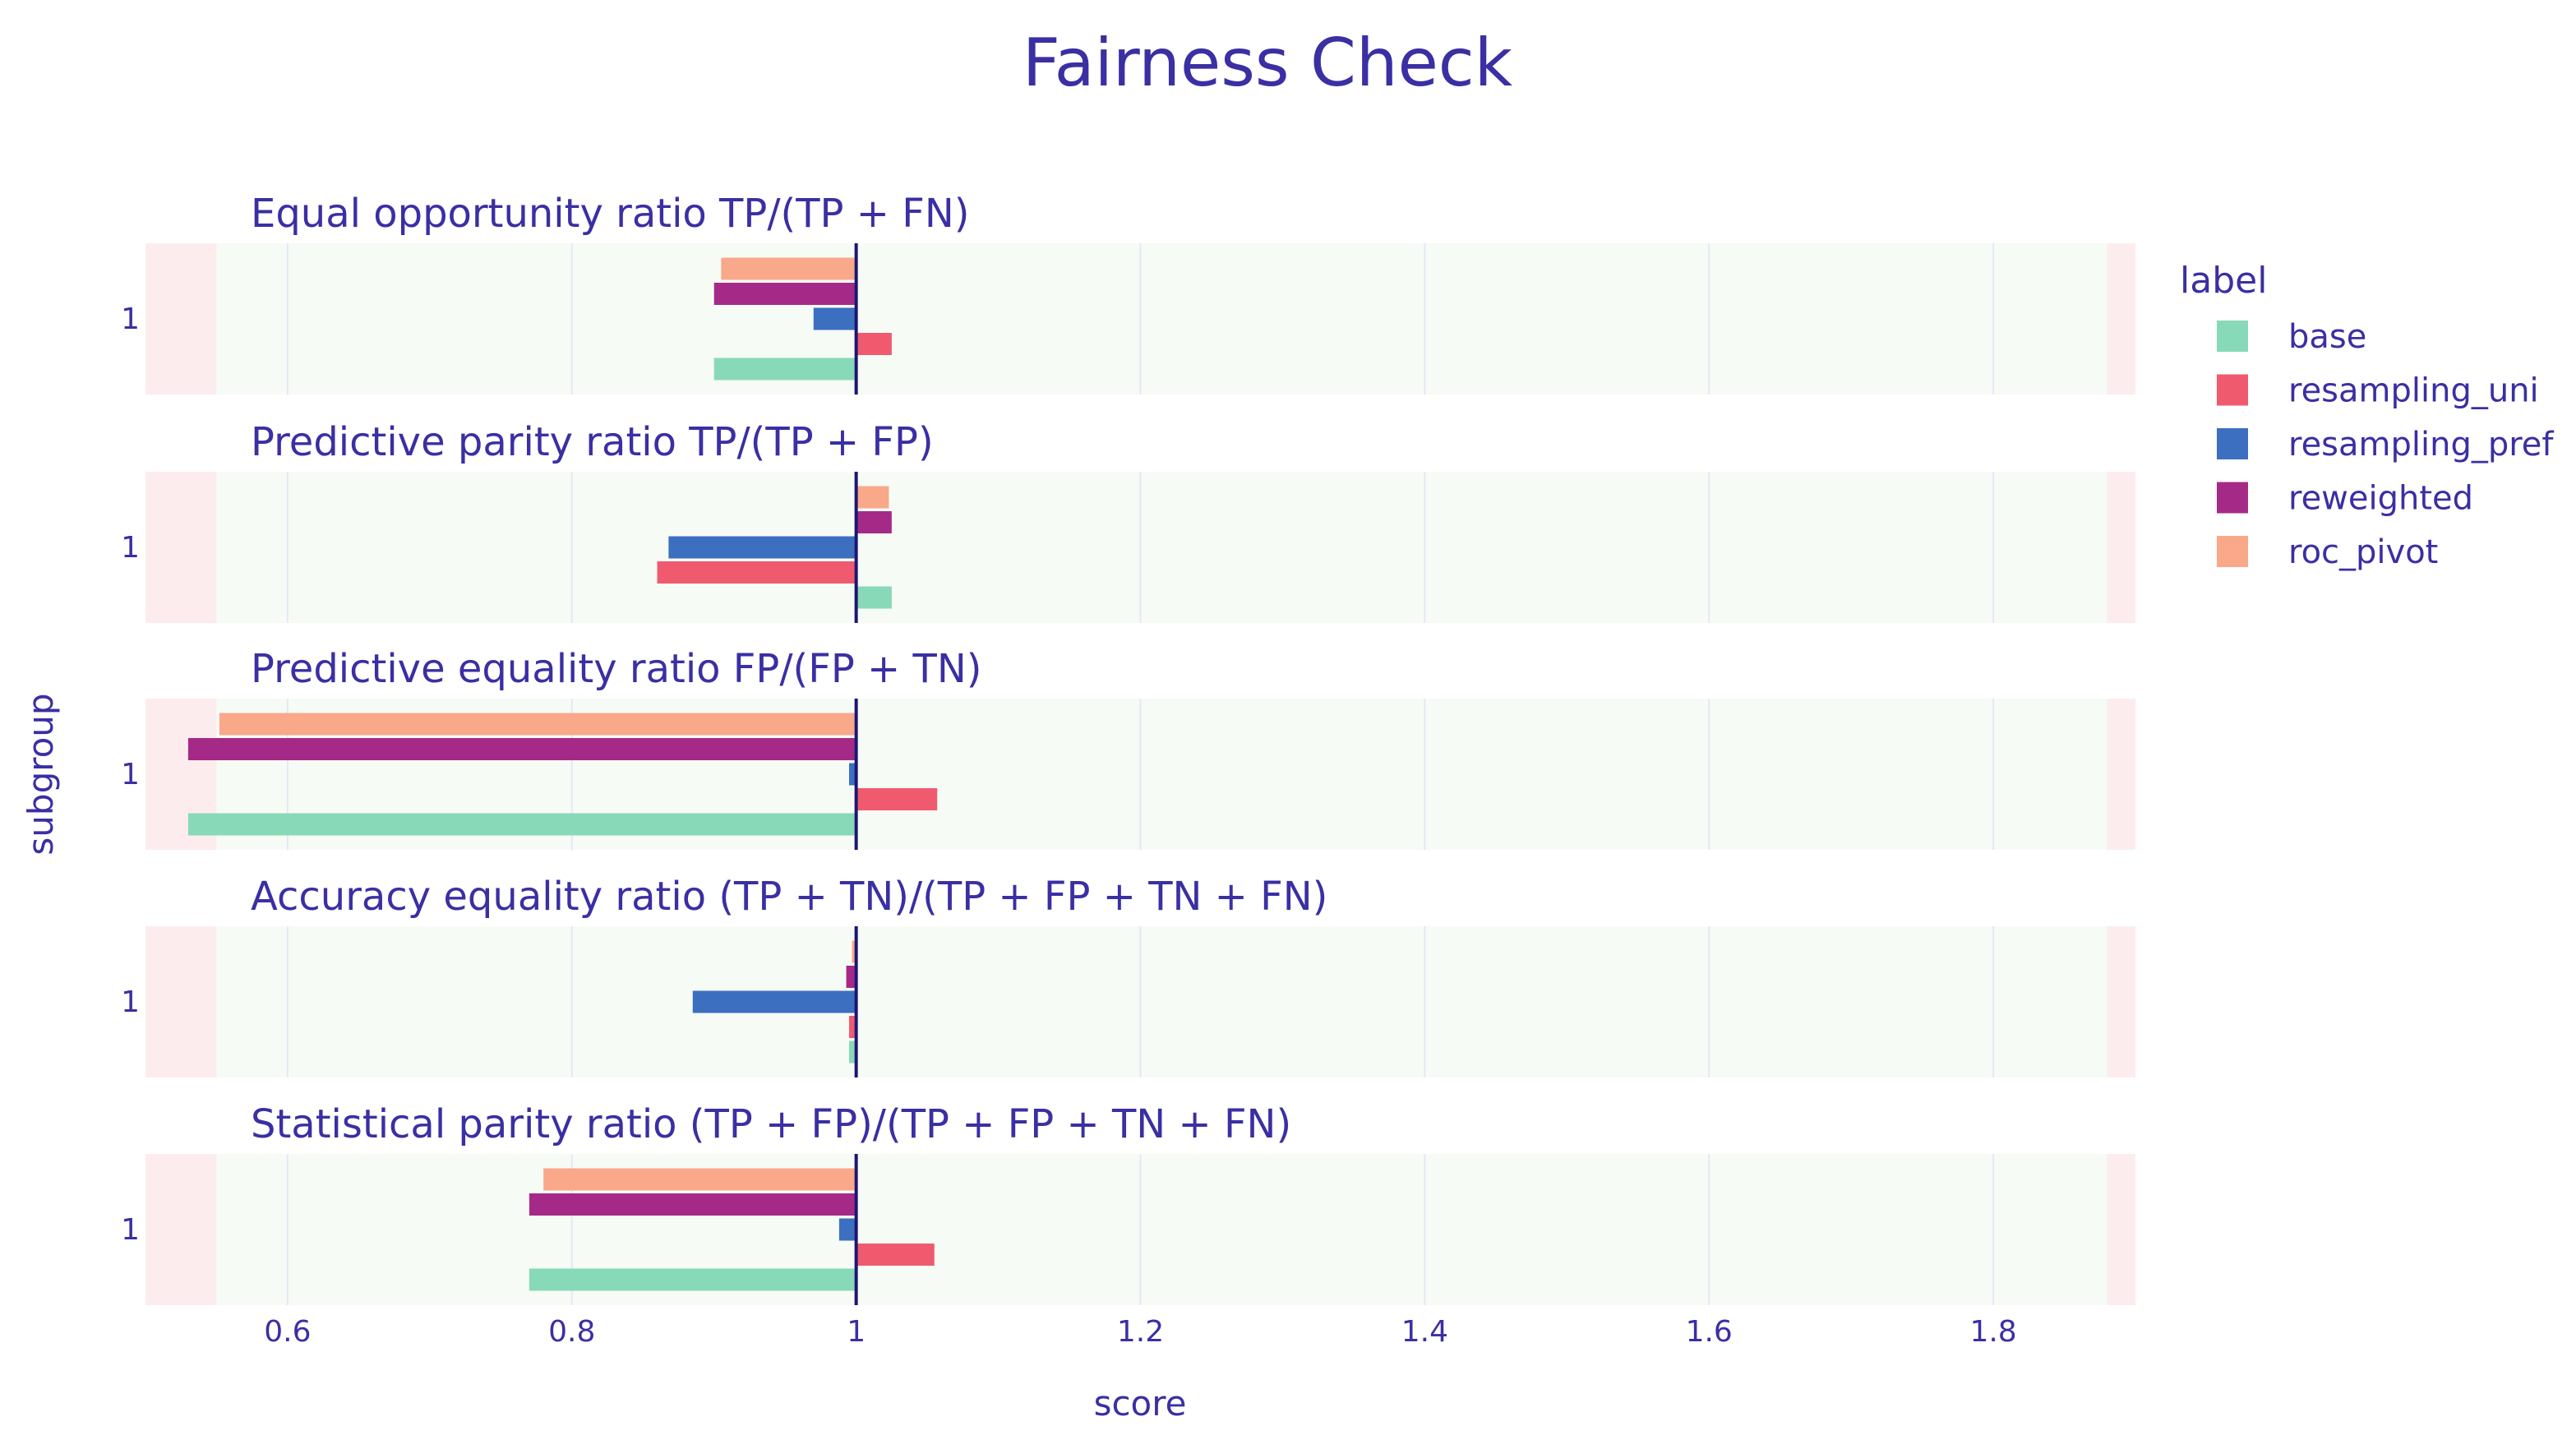 The image size is (2576, 1435). Describe the element at coordinates (1424, 1332) in the screenshot. I see `x-tick-label: 1.4` at that location.